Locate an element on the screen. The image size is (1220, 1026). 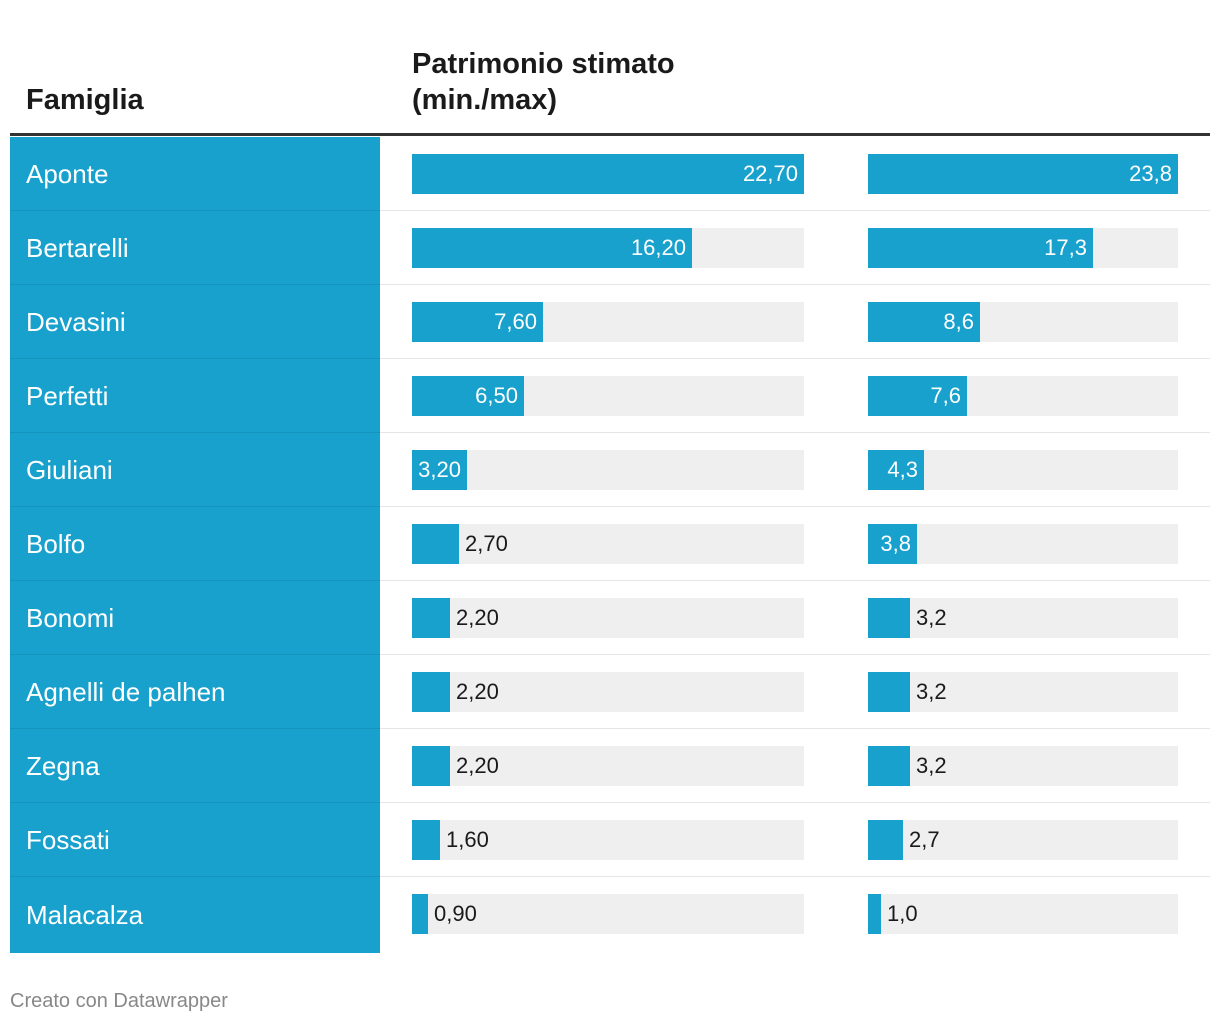
family-name-cell: Malacalza is located at coordinates (195, 915).